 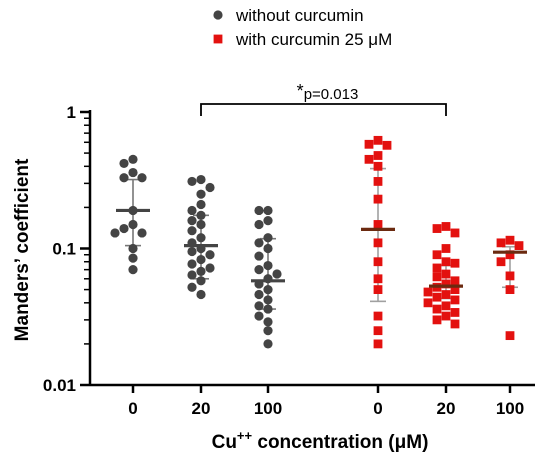 What do you see at coordinates (320, 440) in the screenshot?
I see `x-axis-title: Cu++ concentration (μM)` at bounding box center [320, 440].